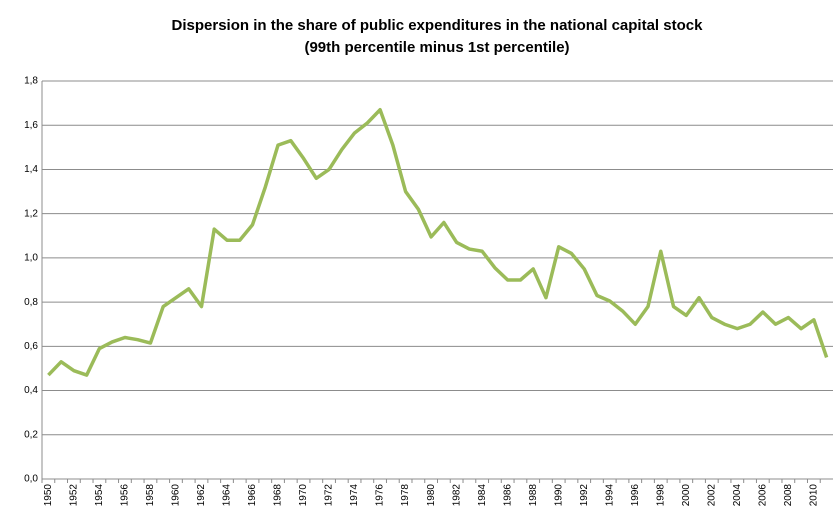 The height and width of the screenshot is (514, 838). I want to click on y-tick-label: 1,2, so click(31, 213).